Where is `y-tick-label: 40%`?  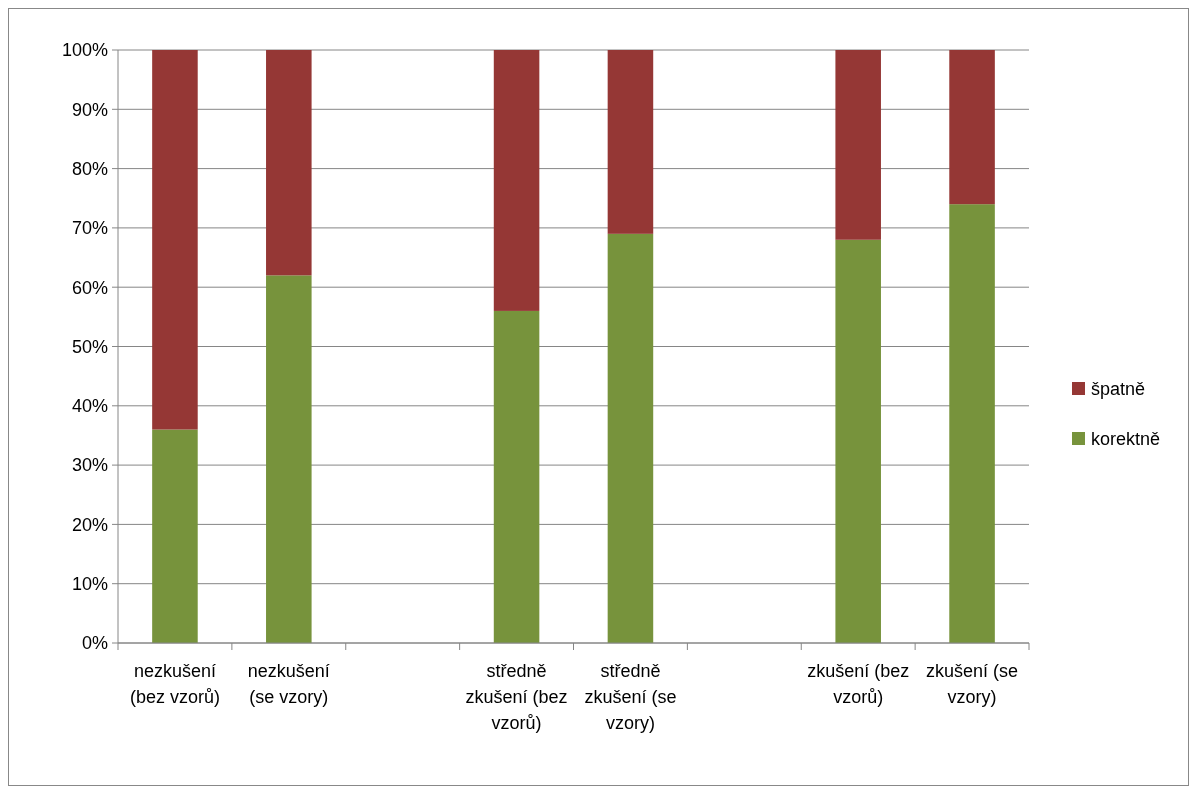
y-tick-label: 40% is located at coordinates (89, 406).